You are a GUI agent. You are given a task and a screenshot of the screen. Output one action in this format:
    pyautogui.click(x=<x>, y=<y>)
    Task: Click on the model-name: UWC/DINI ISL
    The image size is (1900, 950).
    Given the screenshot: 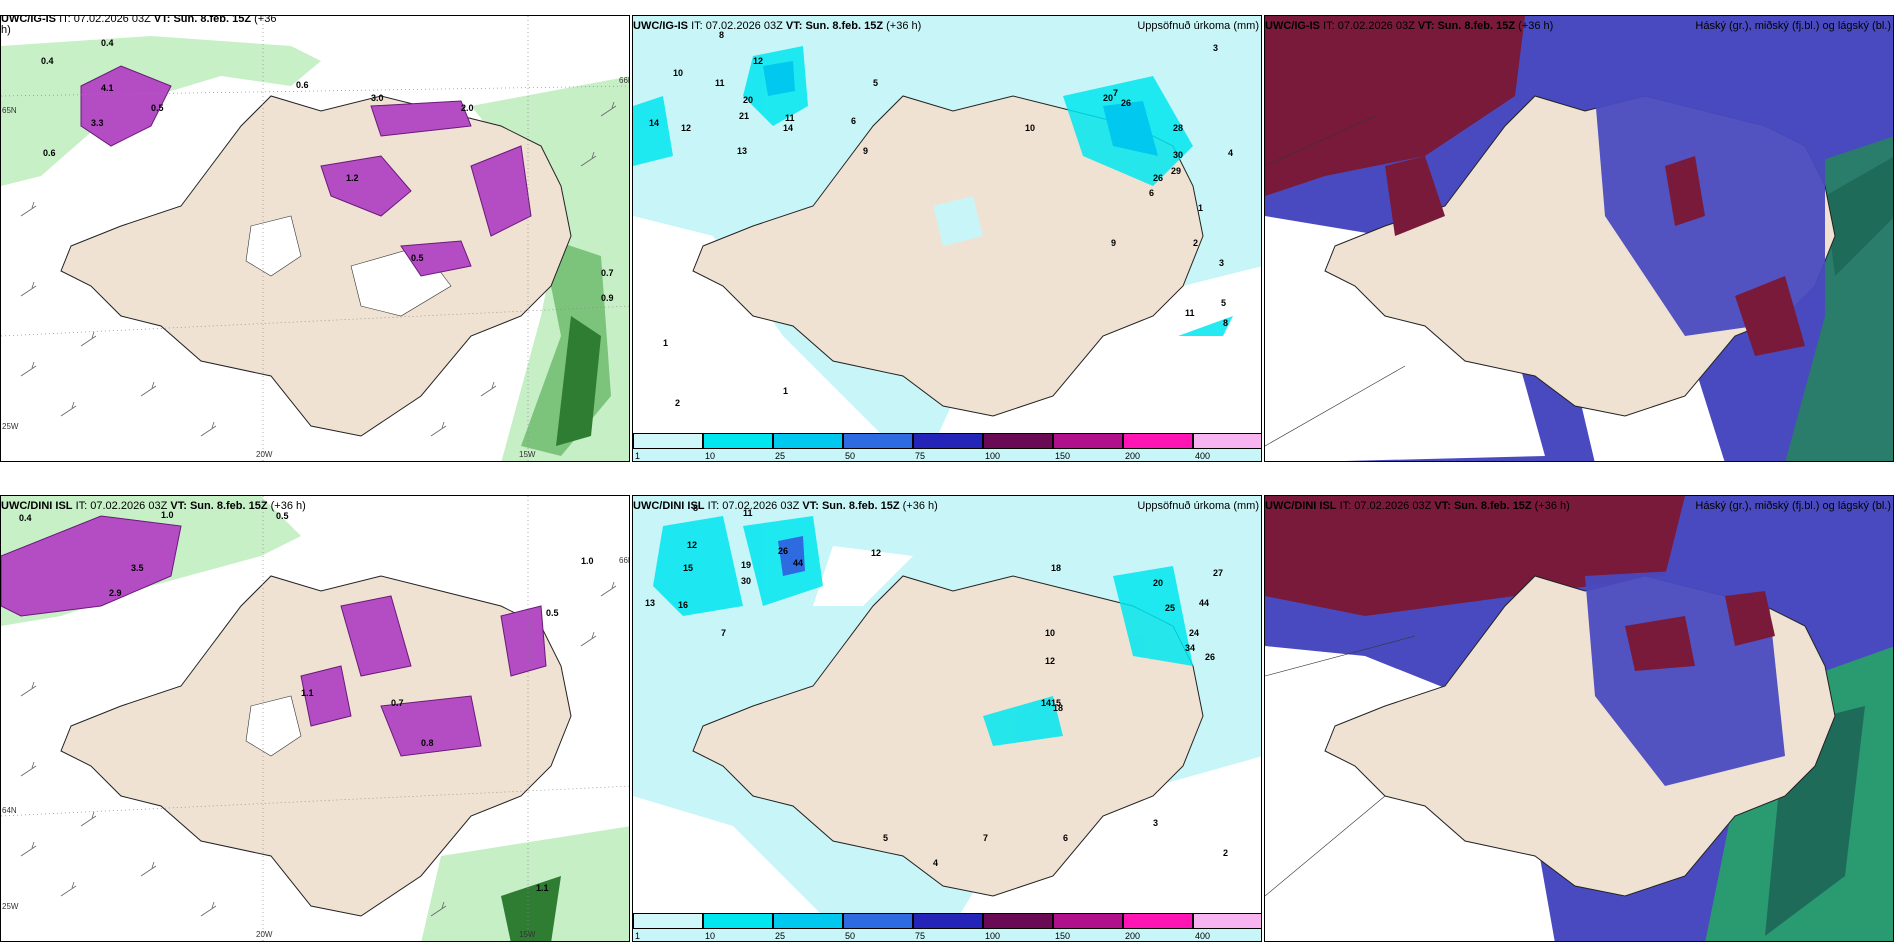 What is the action you would take?
    pyautogui.click(x=37, y=506)
    